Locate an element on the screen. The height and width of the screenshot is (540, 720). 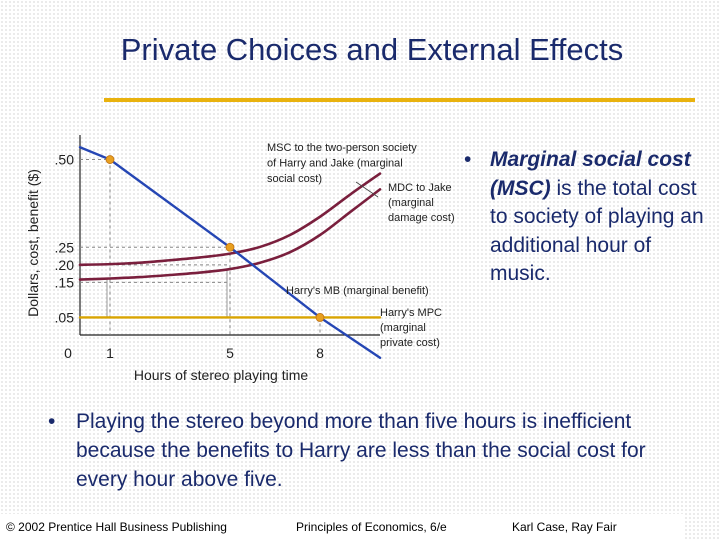
y-tick-label: .05 is located at coordinates (65, 317).